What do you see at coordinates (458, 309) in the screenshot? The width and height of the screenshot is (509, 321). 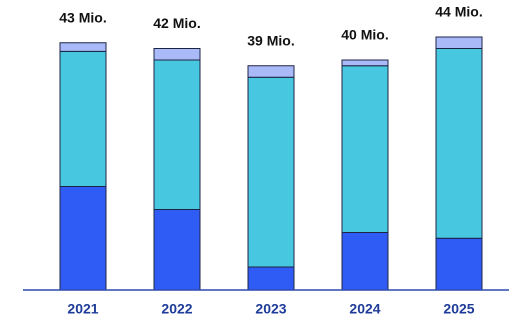 I see `x-tick-label: 2025` at bounding box center [458, 309].